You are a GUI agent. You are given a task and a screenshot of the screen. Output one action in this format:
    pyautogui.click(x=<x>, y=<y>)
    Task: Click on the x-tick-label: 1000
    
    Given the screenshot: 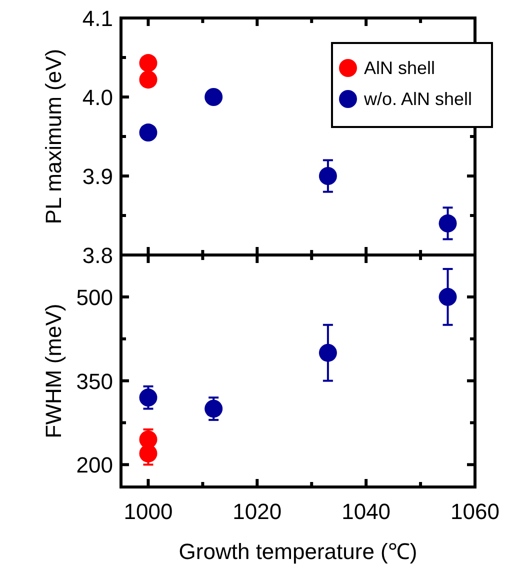 What is the action you would take?
    pyautogui.click(x=148, y=511)
    